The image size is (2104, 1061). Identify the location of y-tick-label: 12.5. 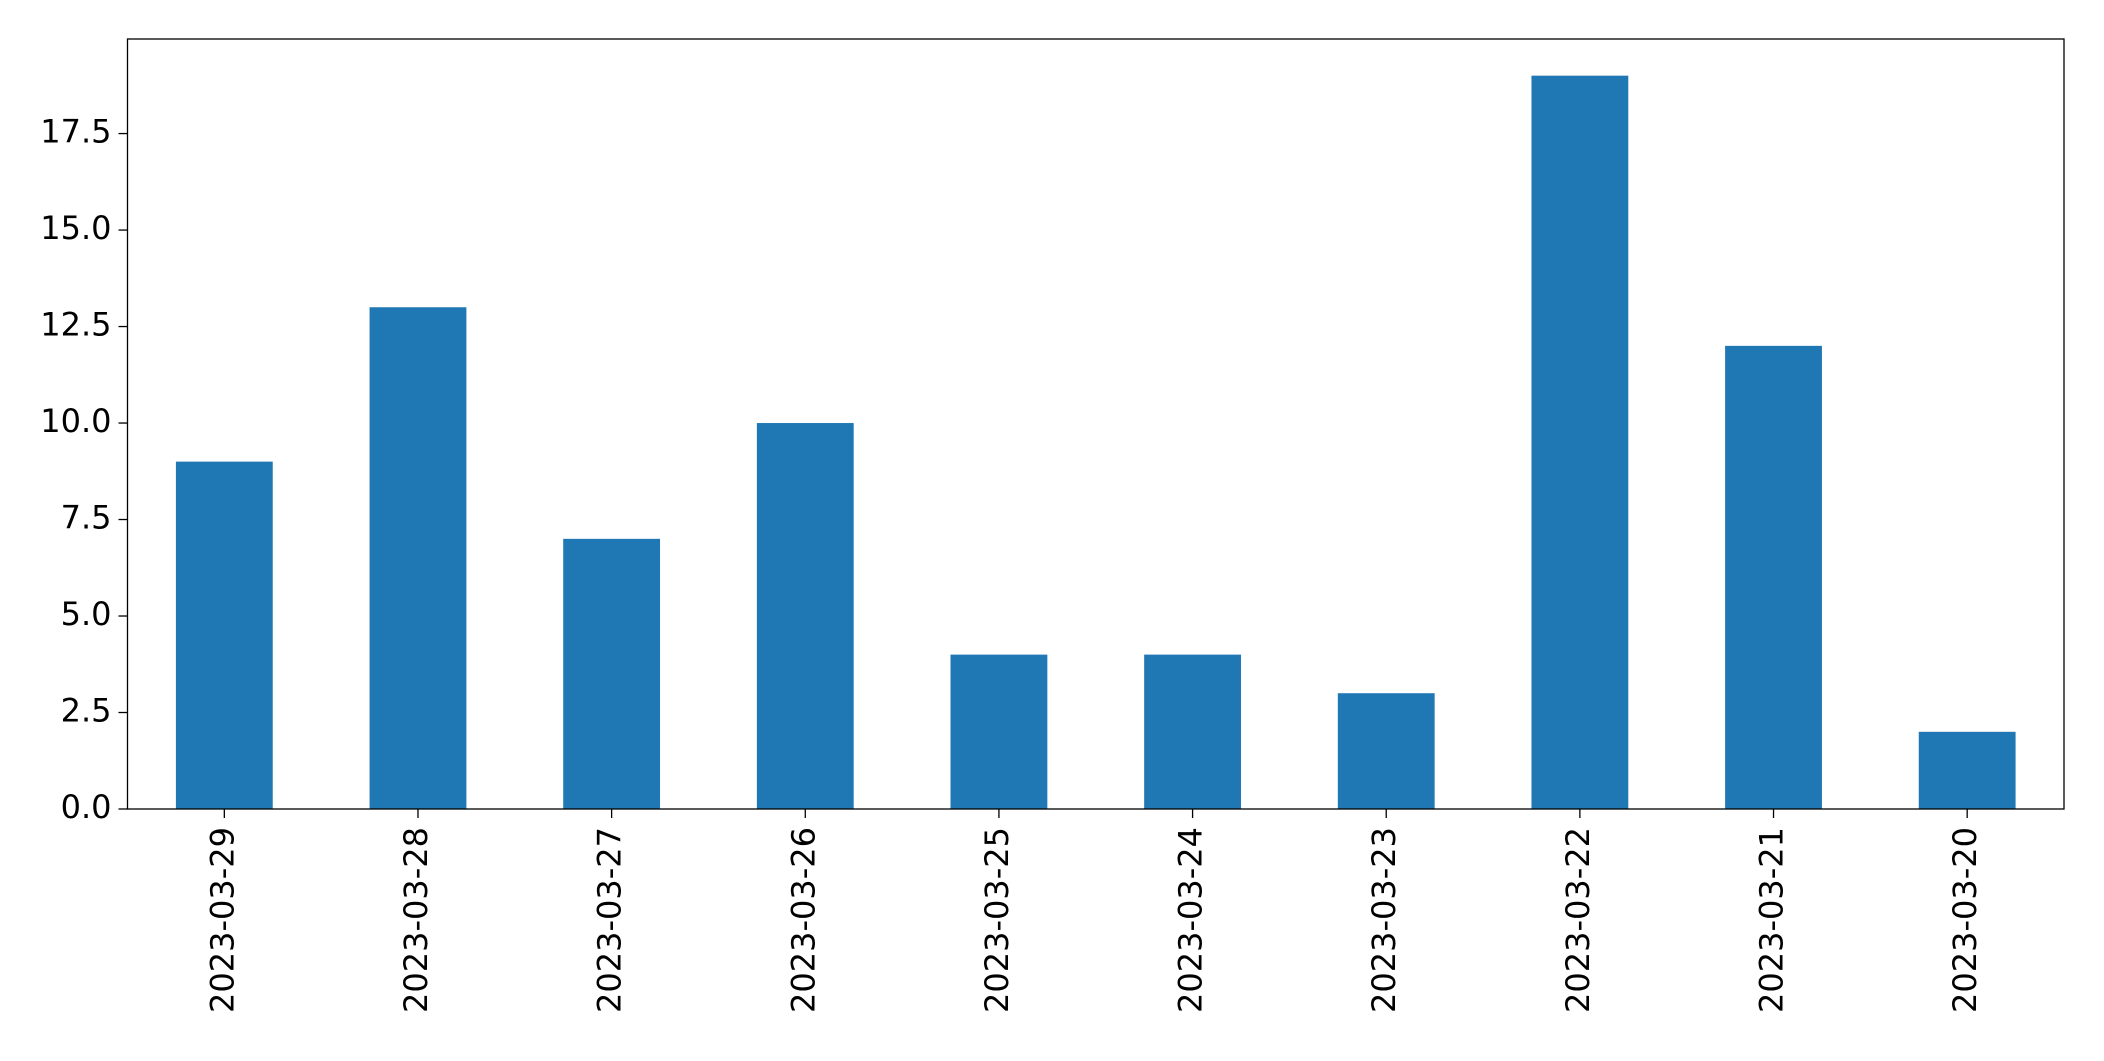
(75, 325).